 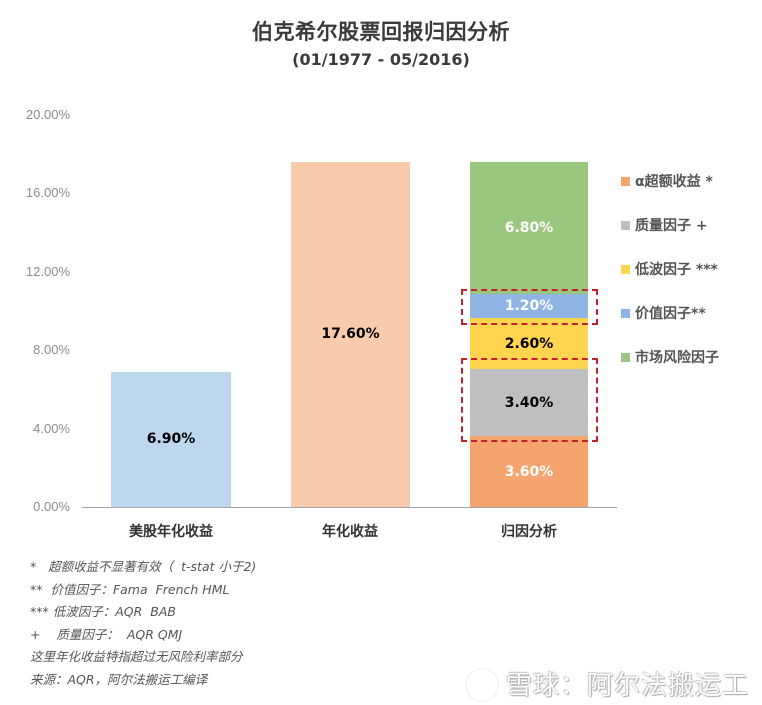 What do you see at coordinates (47, 271) in the screenshot?
I see `y-tick-12: 12.00%` at bounding box center [47, 271].